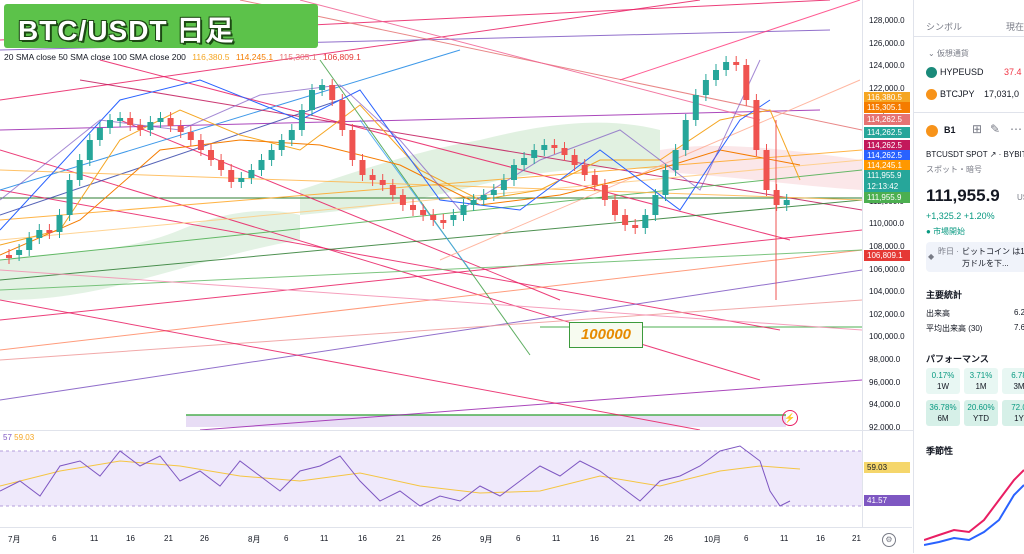  I want to click on watchlist-header-symbol: シンボル, so click(944, 27).